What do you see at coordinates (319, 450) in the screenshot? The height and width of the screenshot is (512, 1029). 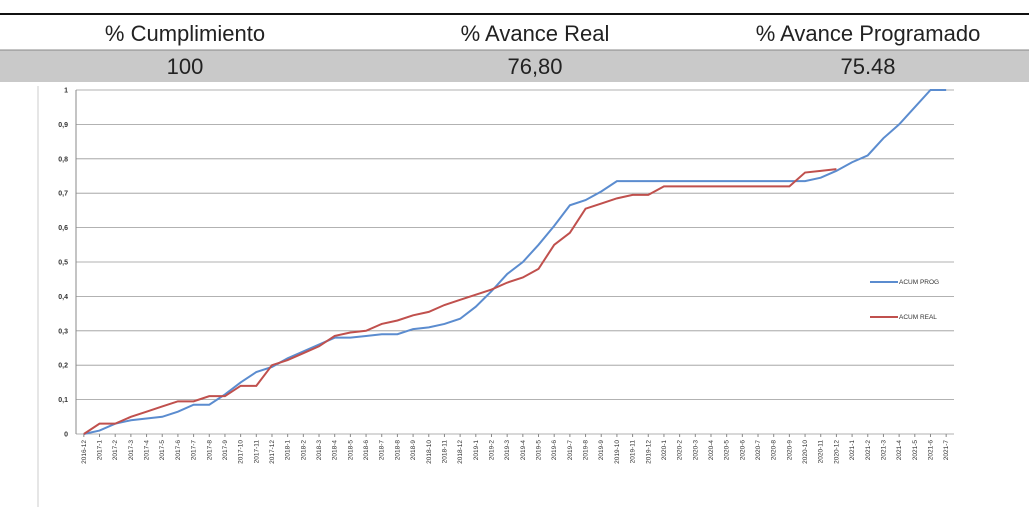 I see `x-tick-label: 2018-3` at bounding box center [319, 450].